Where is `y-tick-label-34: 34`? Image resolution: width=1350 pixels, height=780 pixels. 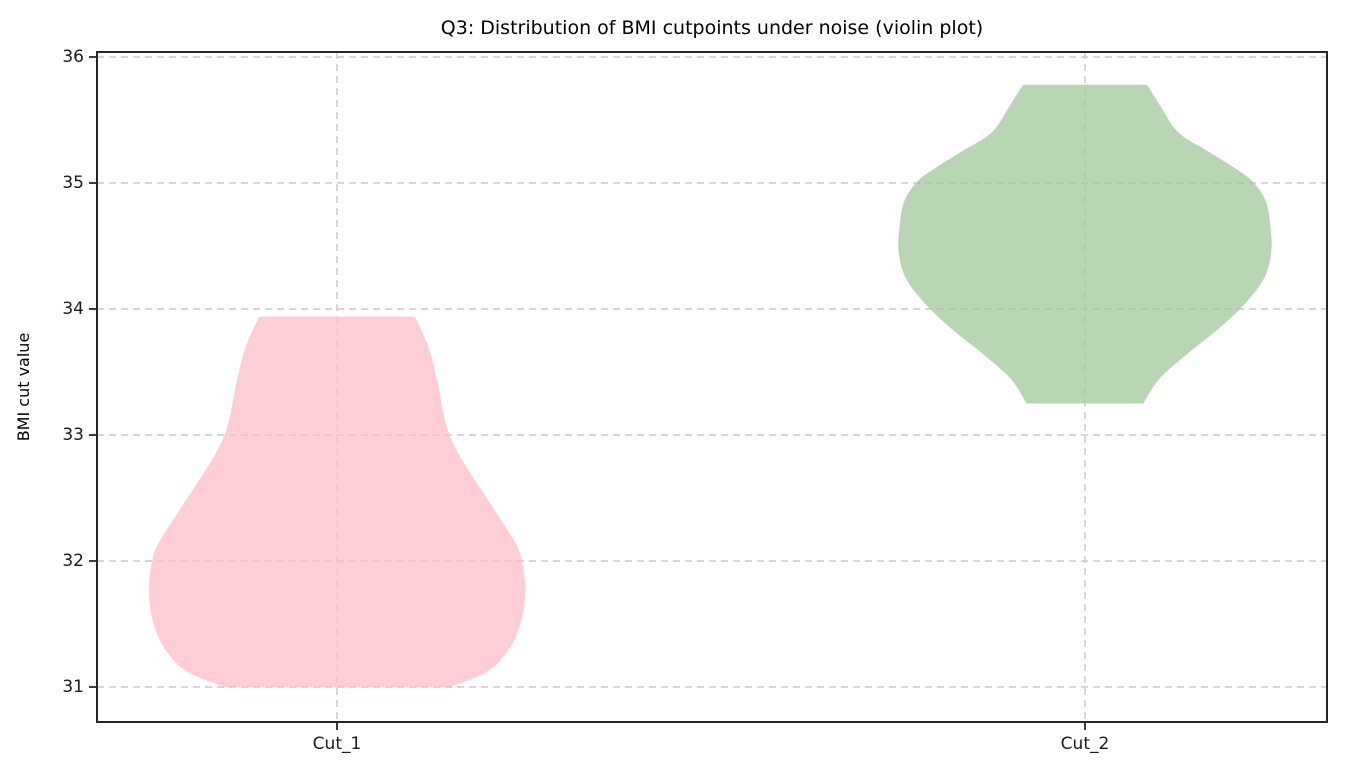 y-tick-label-34: 34 is located at coordinates (73, 309).